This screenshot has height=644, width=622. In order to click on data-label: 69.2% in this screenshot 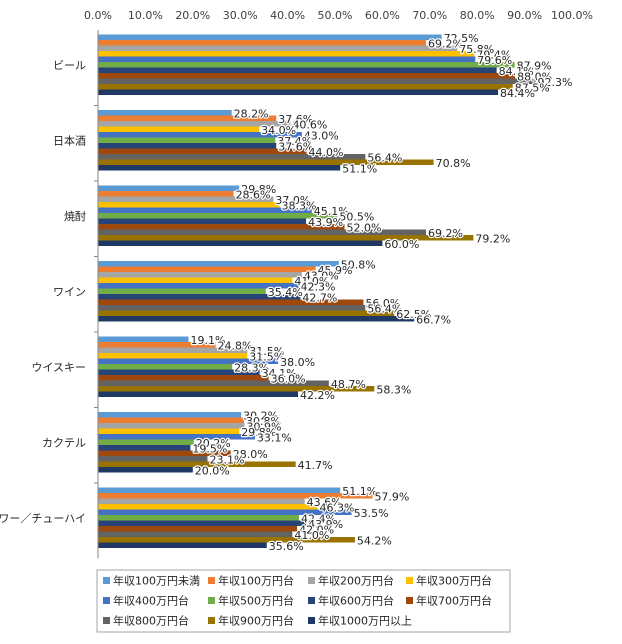, I will do `click(445, 44)`.